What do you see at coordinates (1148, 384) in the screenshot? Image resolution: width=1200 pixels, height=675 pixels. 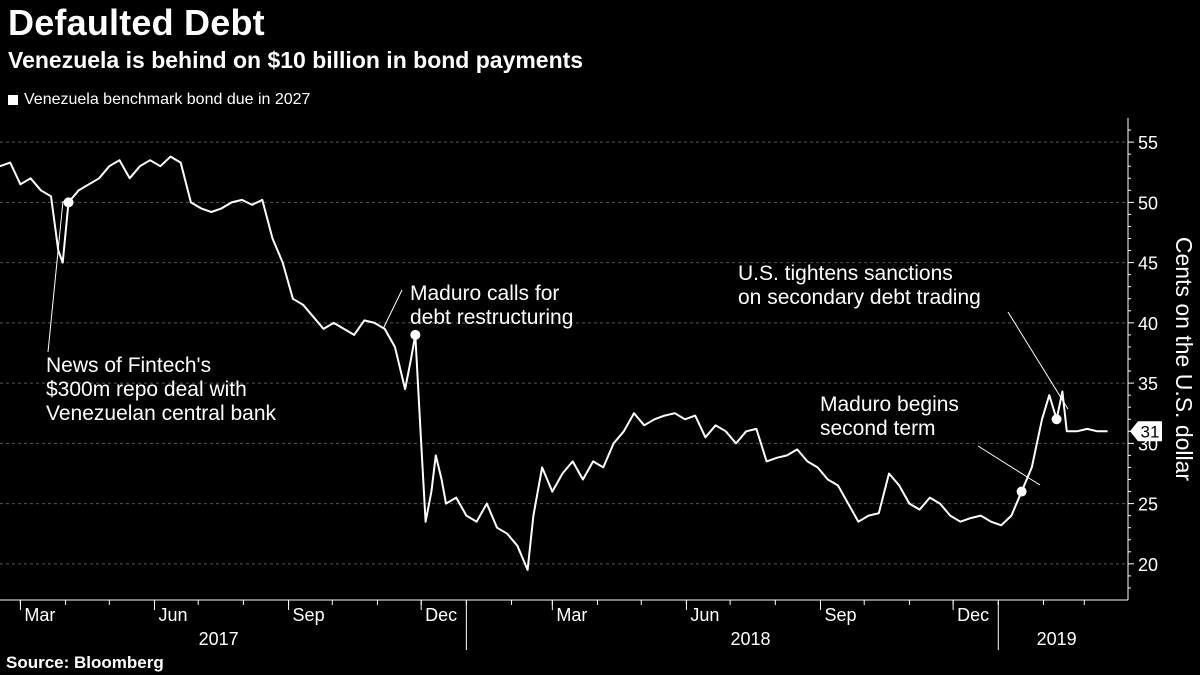 I see `y-tick-label: 35` at bounding box center [1148, 384].